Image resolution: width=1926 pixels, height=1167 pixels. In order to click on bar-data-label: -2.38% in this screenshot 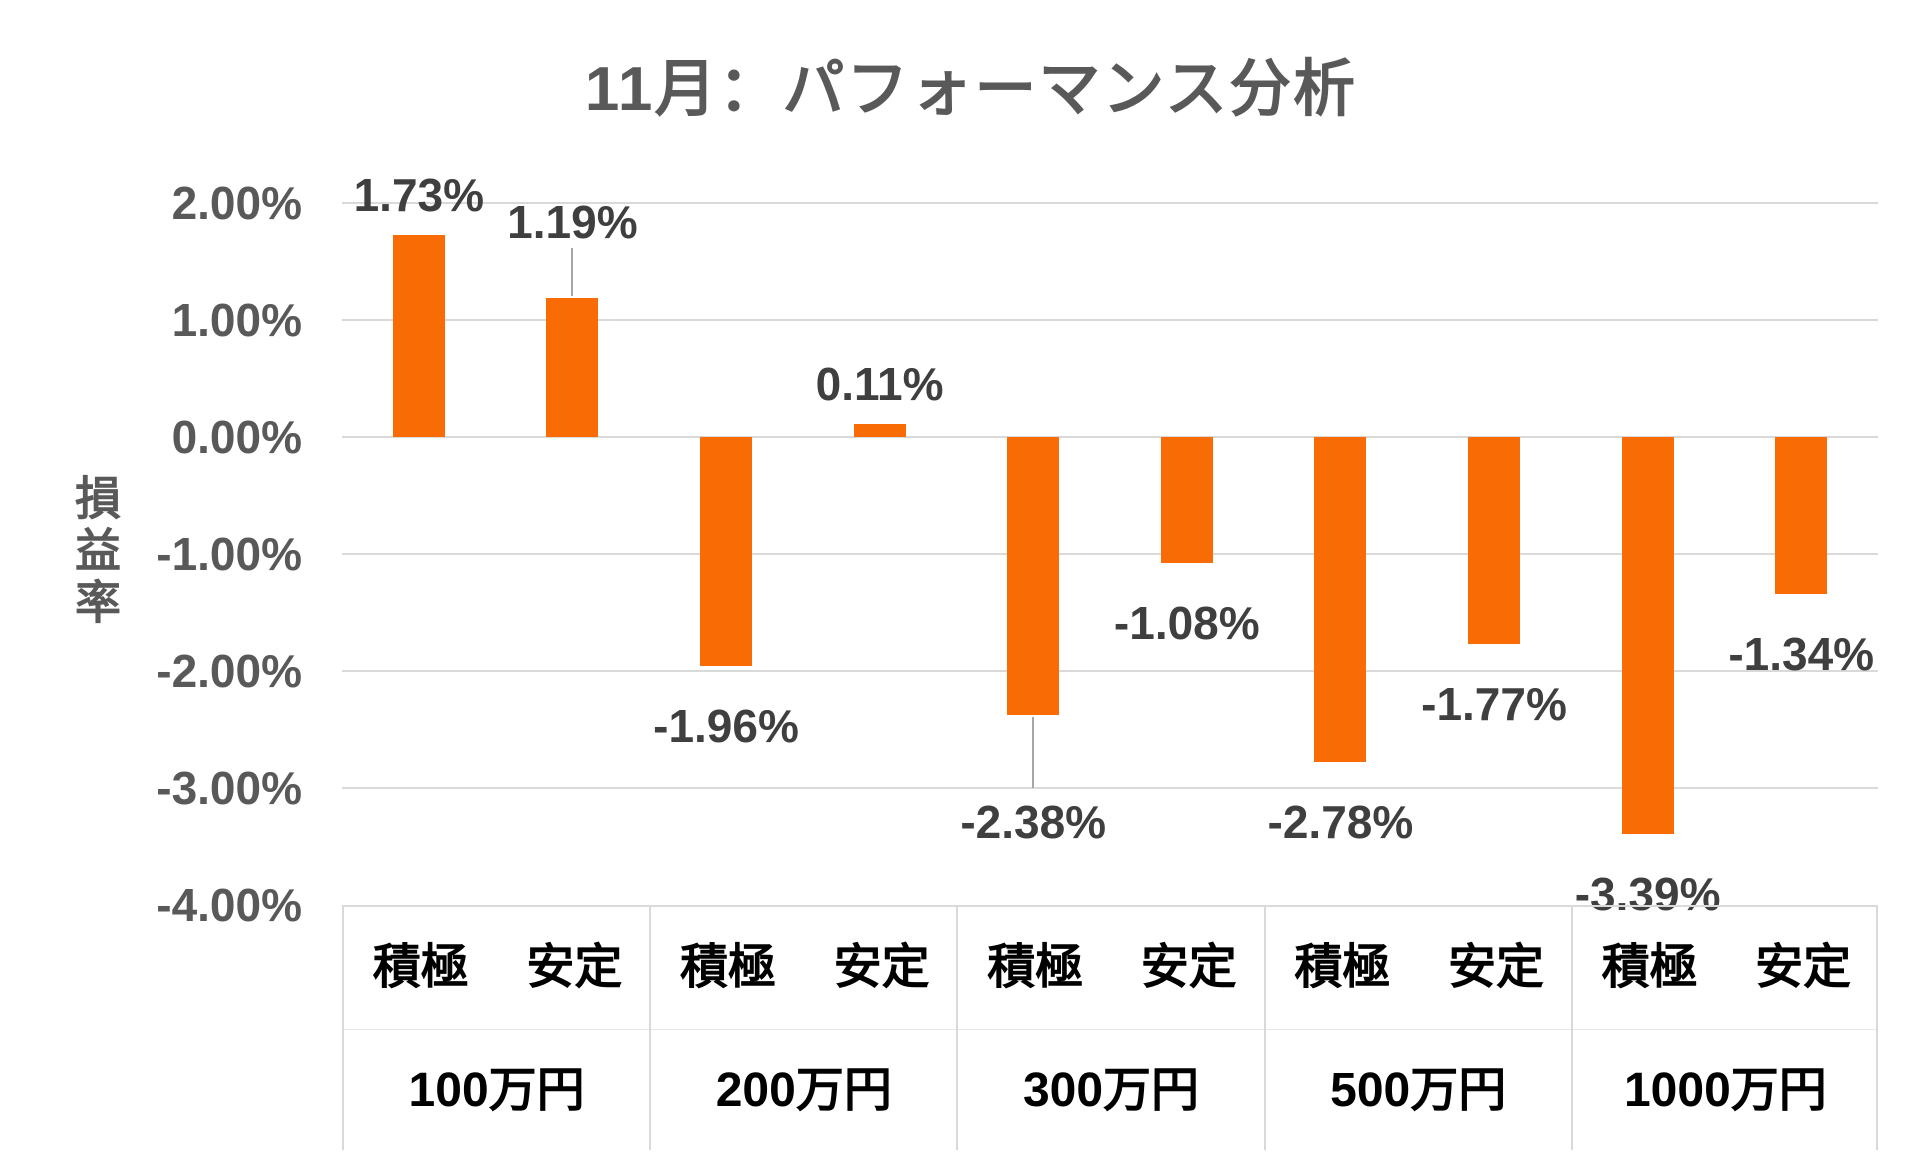, I will do `click(1033, 822)`.